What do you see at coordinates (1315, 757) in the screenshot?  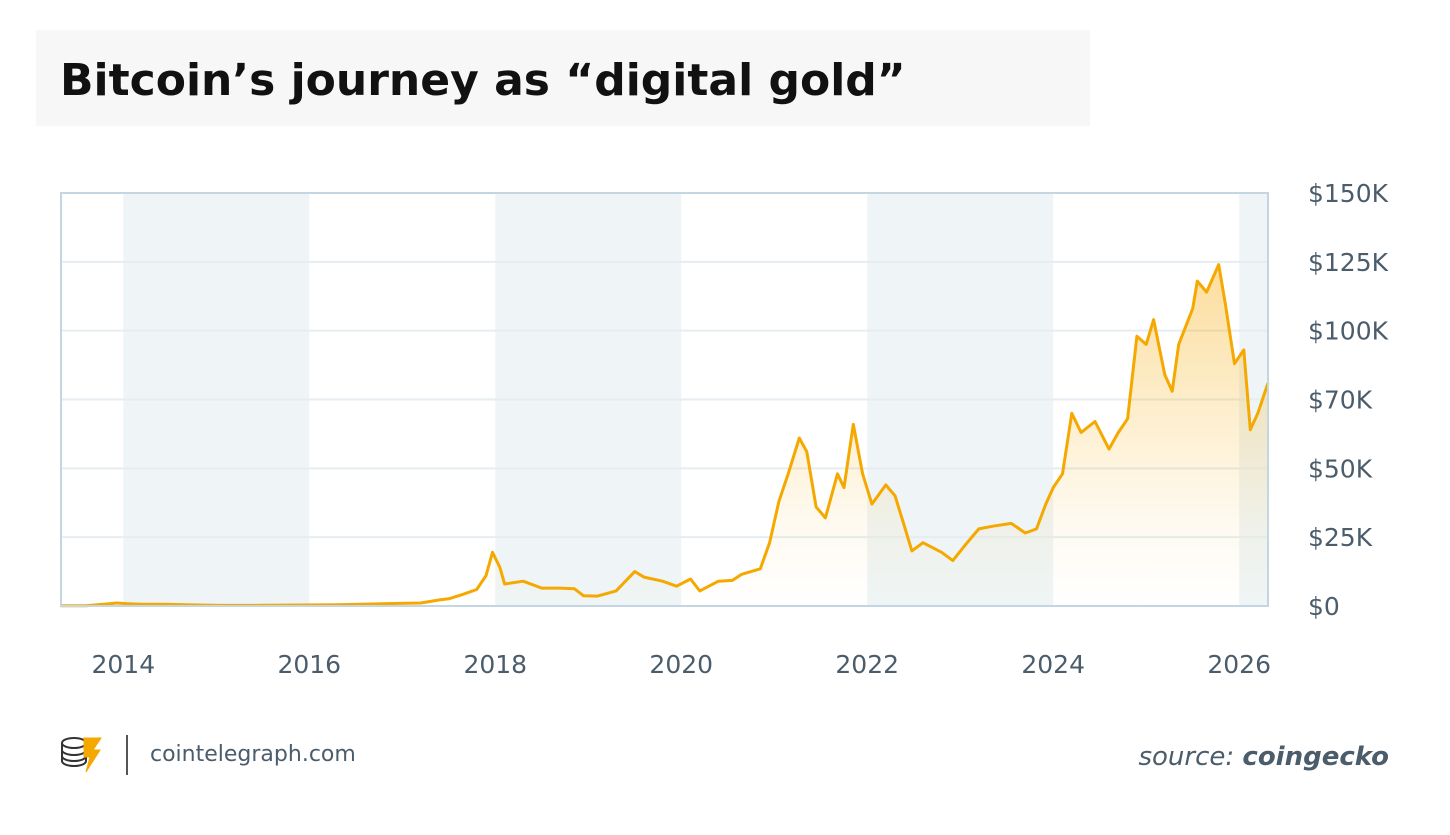 I see `source-name: coingecko` at bounding box center [1315, 757].